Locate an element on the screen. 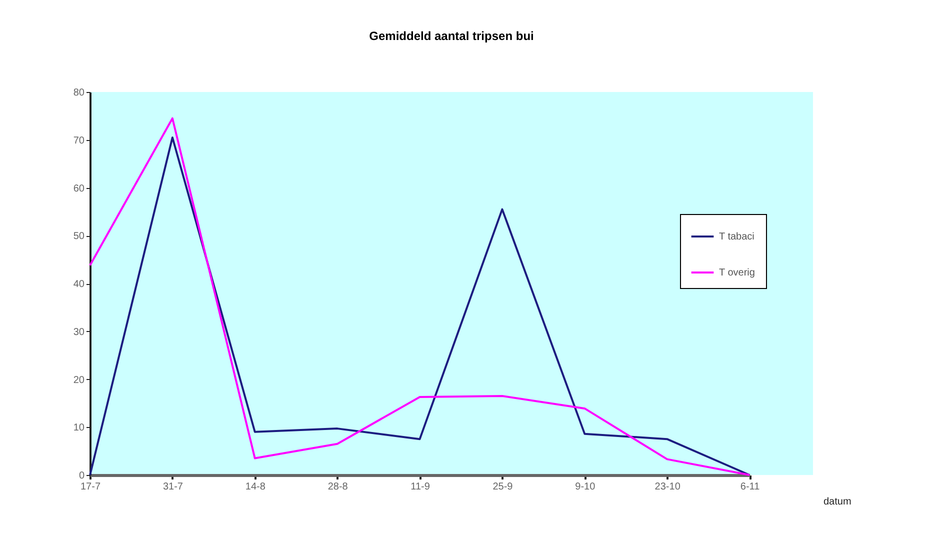  y-tick-label: 20 is located at coordinates (79, 380).